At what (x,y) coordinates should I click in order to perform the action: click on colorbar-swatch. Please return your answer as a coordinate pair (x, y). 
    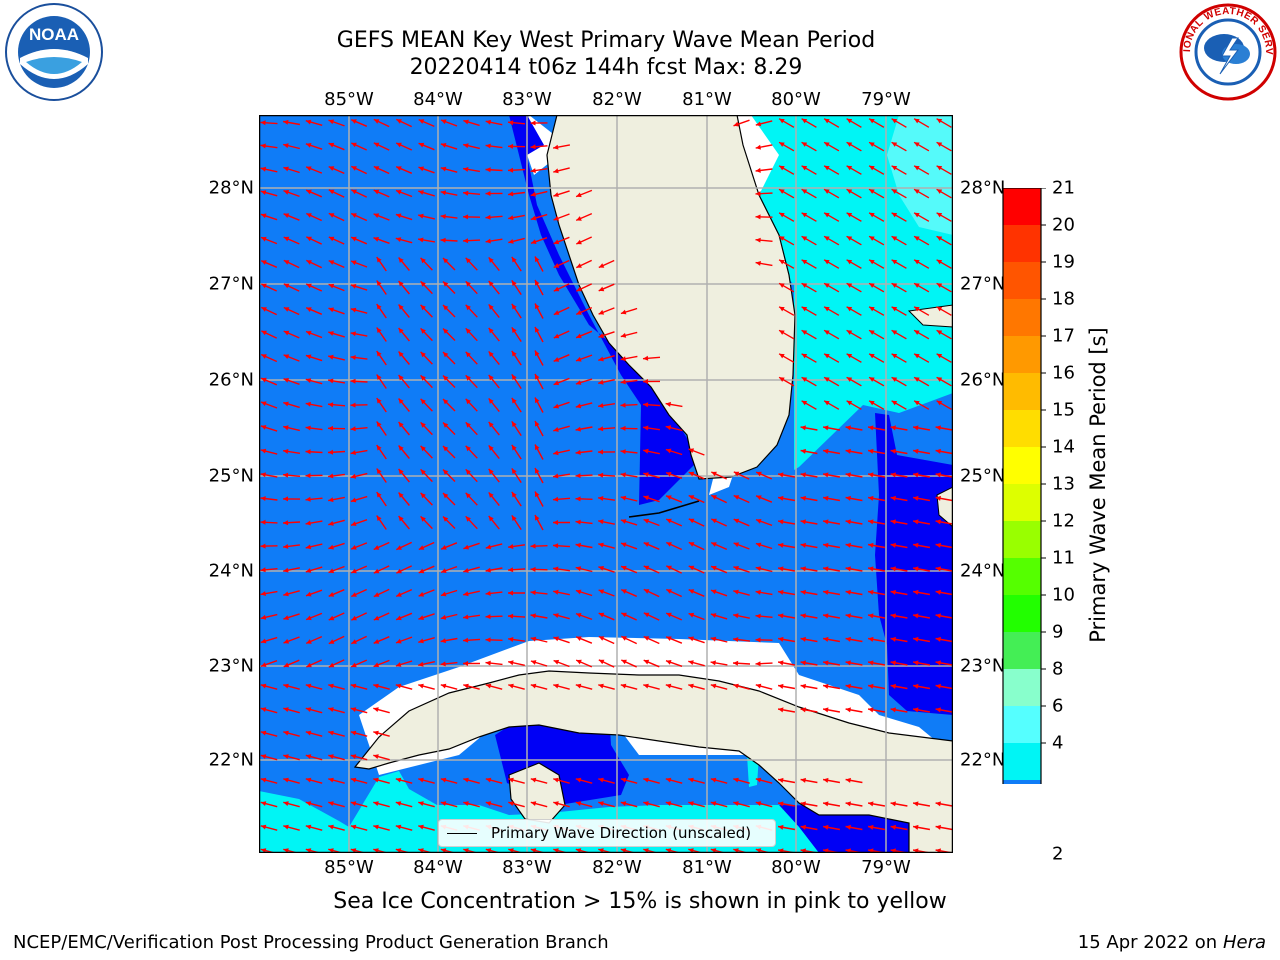
    Looking at the image, I should click on (1022, 502).